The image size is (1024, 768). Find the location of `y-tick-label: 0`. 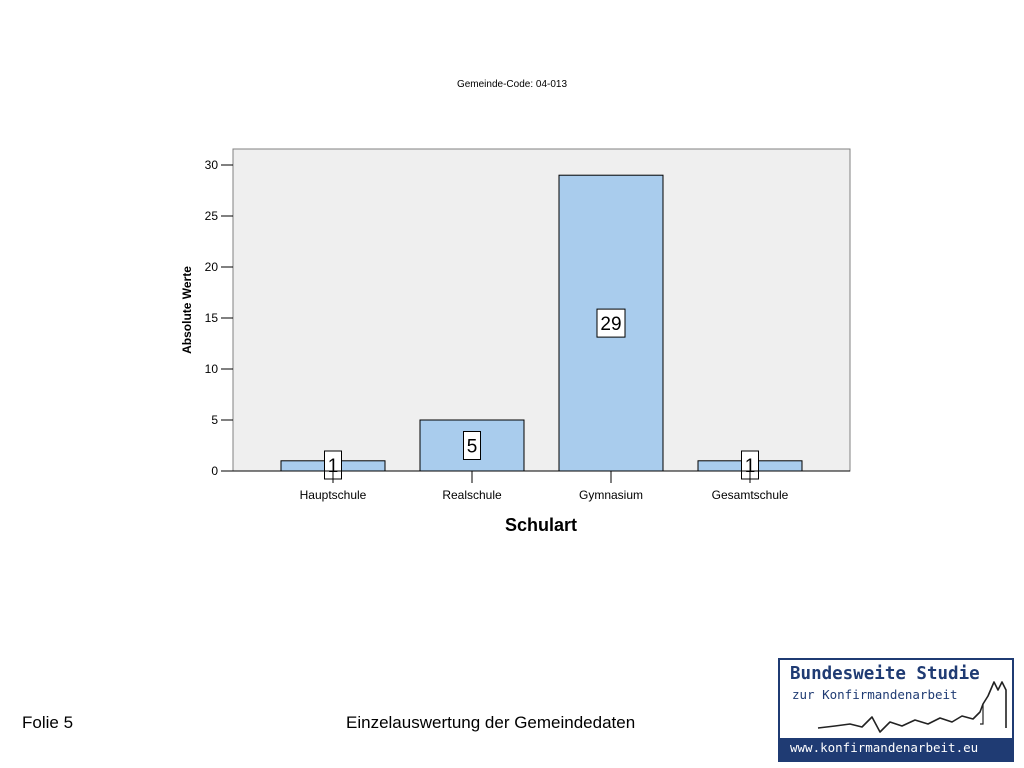

y-tick-label: 0 is located at coordinates (214, 471).